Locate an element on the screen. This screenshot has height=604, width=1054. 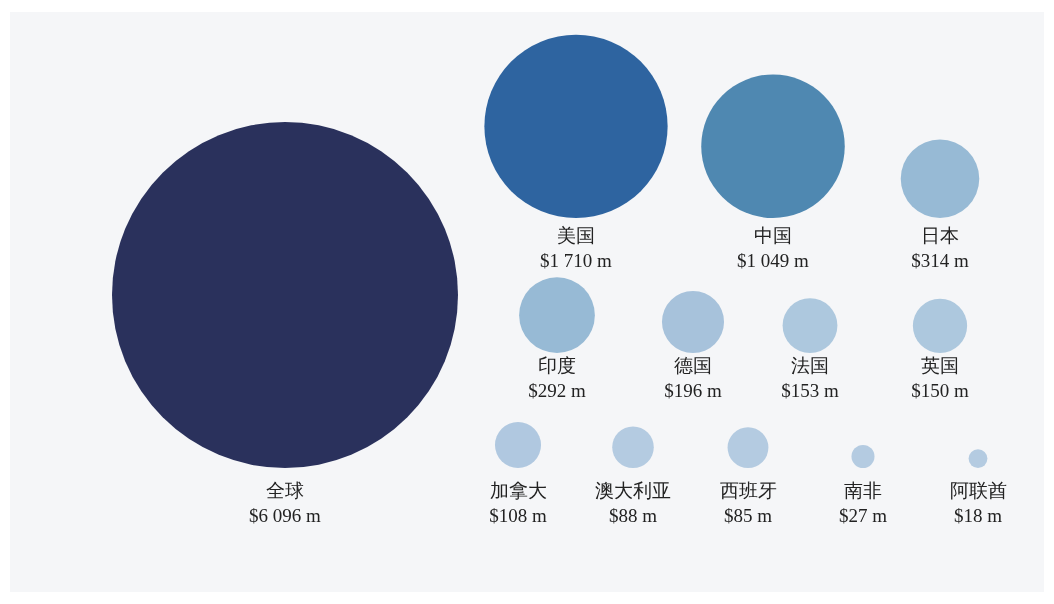
data-label: $1 049 m is located at coordinates (773, 260).